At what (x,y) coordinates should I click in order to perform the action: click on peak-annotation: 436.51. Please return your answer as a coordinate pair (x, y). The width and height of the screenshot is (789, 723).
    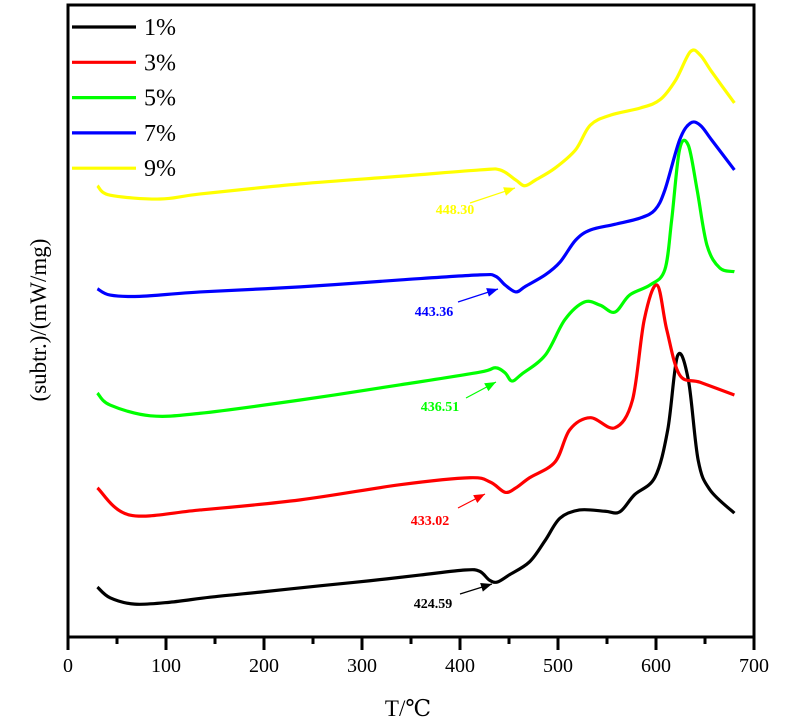
    Looking at the image, I should click on (440, 407).